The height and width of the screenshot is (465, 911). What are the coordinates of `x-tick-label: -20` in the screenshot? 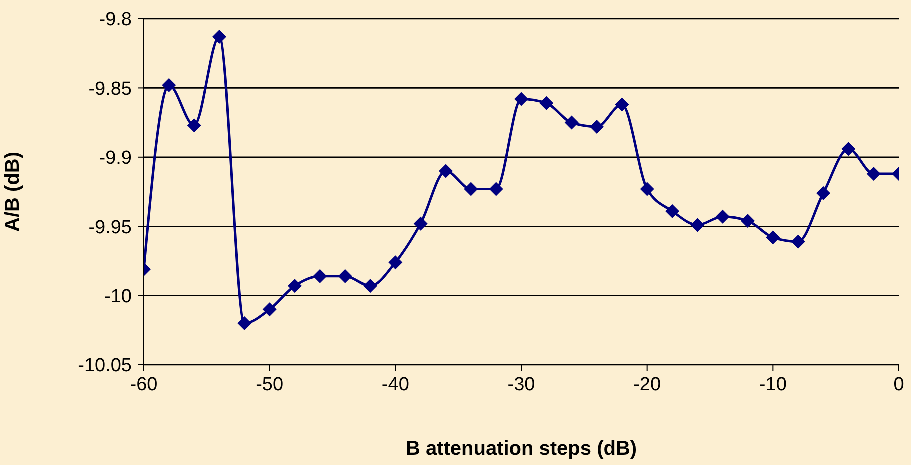 It's located at (648, 385).